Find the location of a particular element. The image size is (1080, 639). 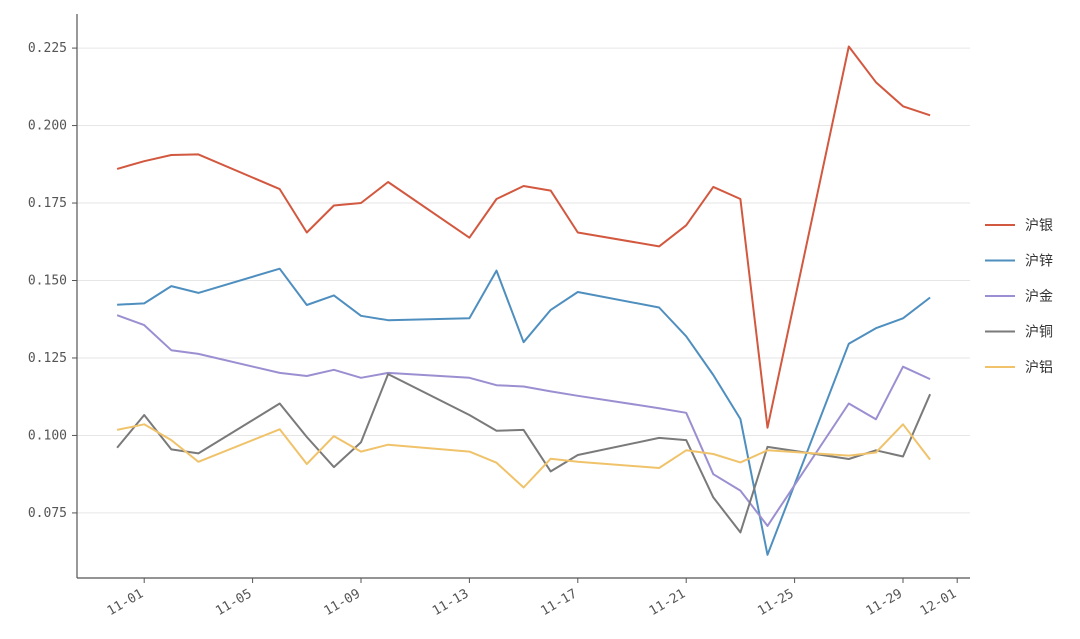

legend-item: 沪金 is located at coordinates (1019, 297).